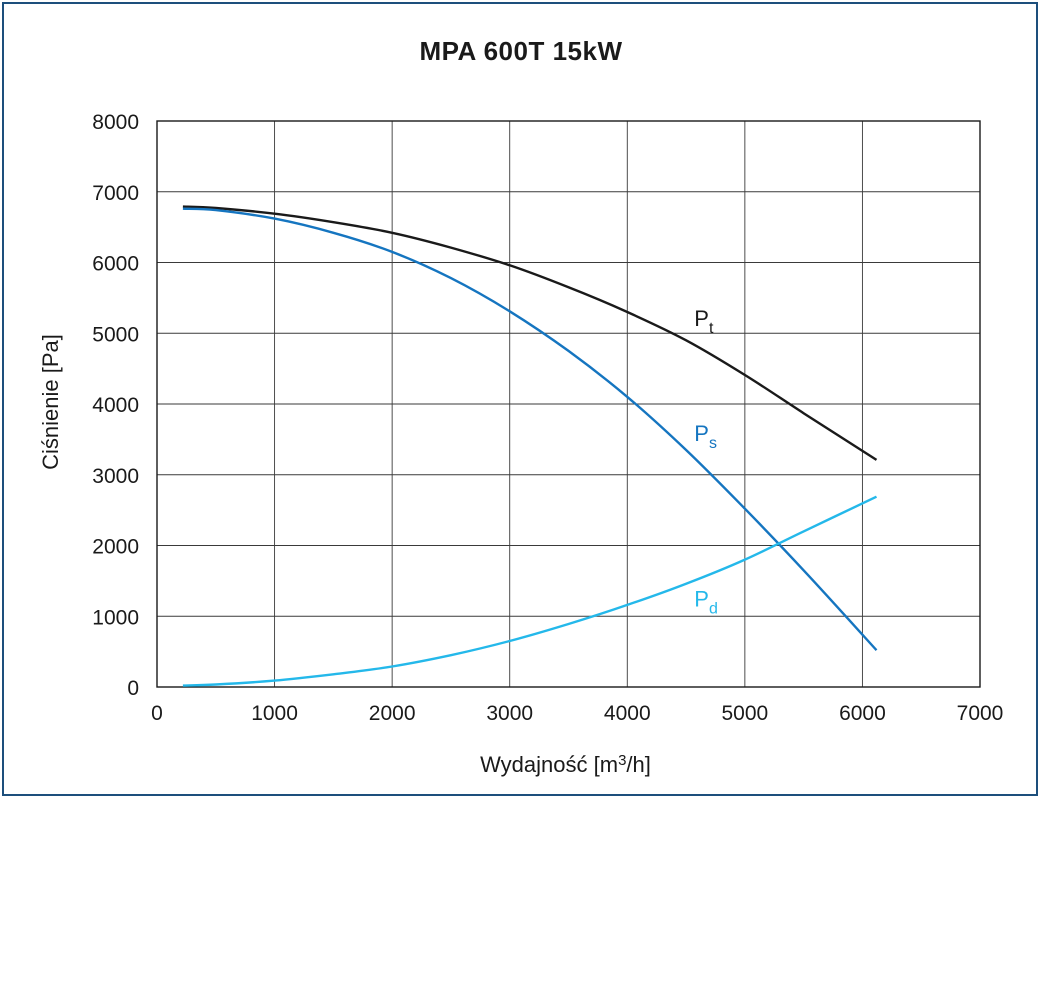 The image size is (1042, 1008). Describe the element at coordinates (115, 476) in the screenshot. I see `y-tick-label: 3000` at that location.